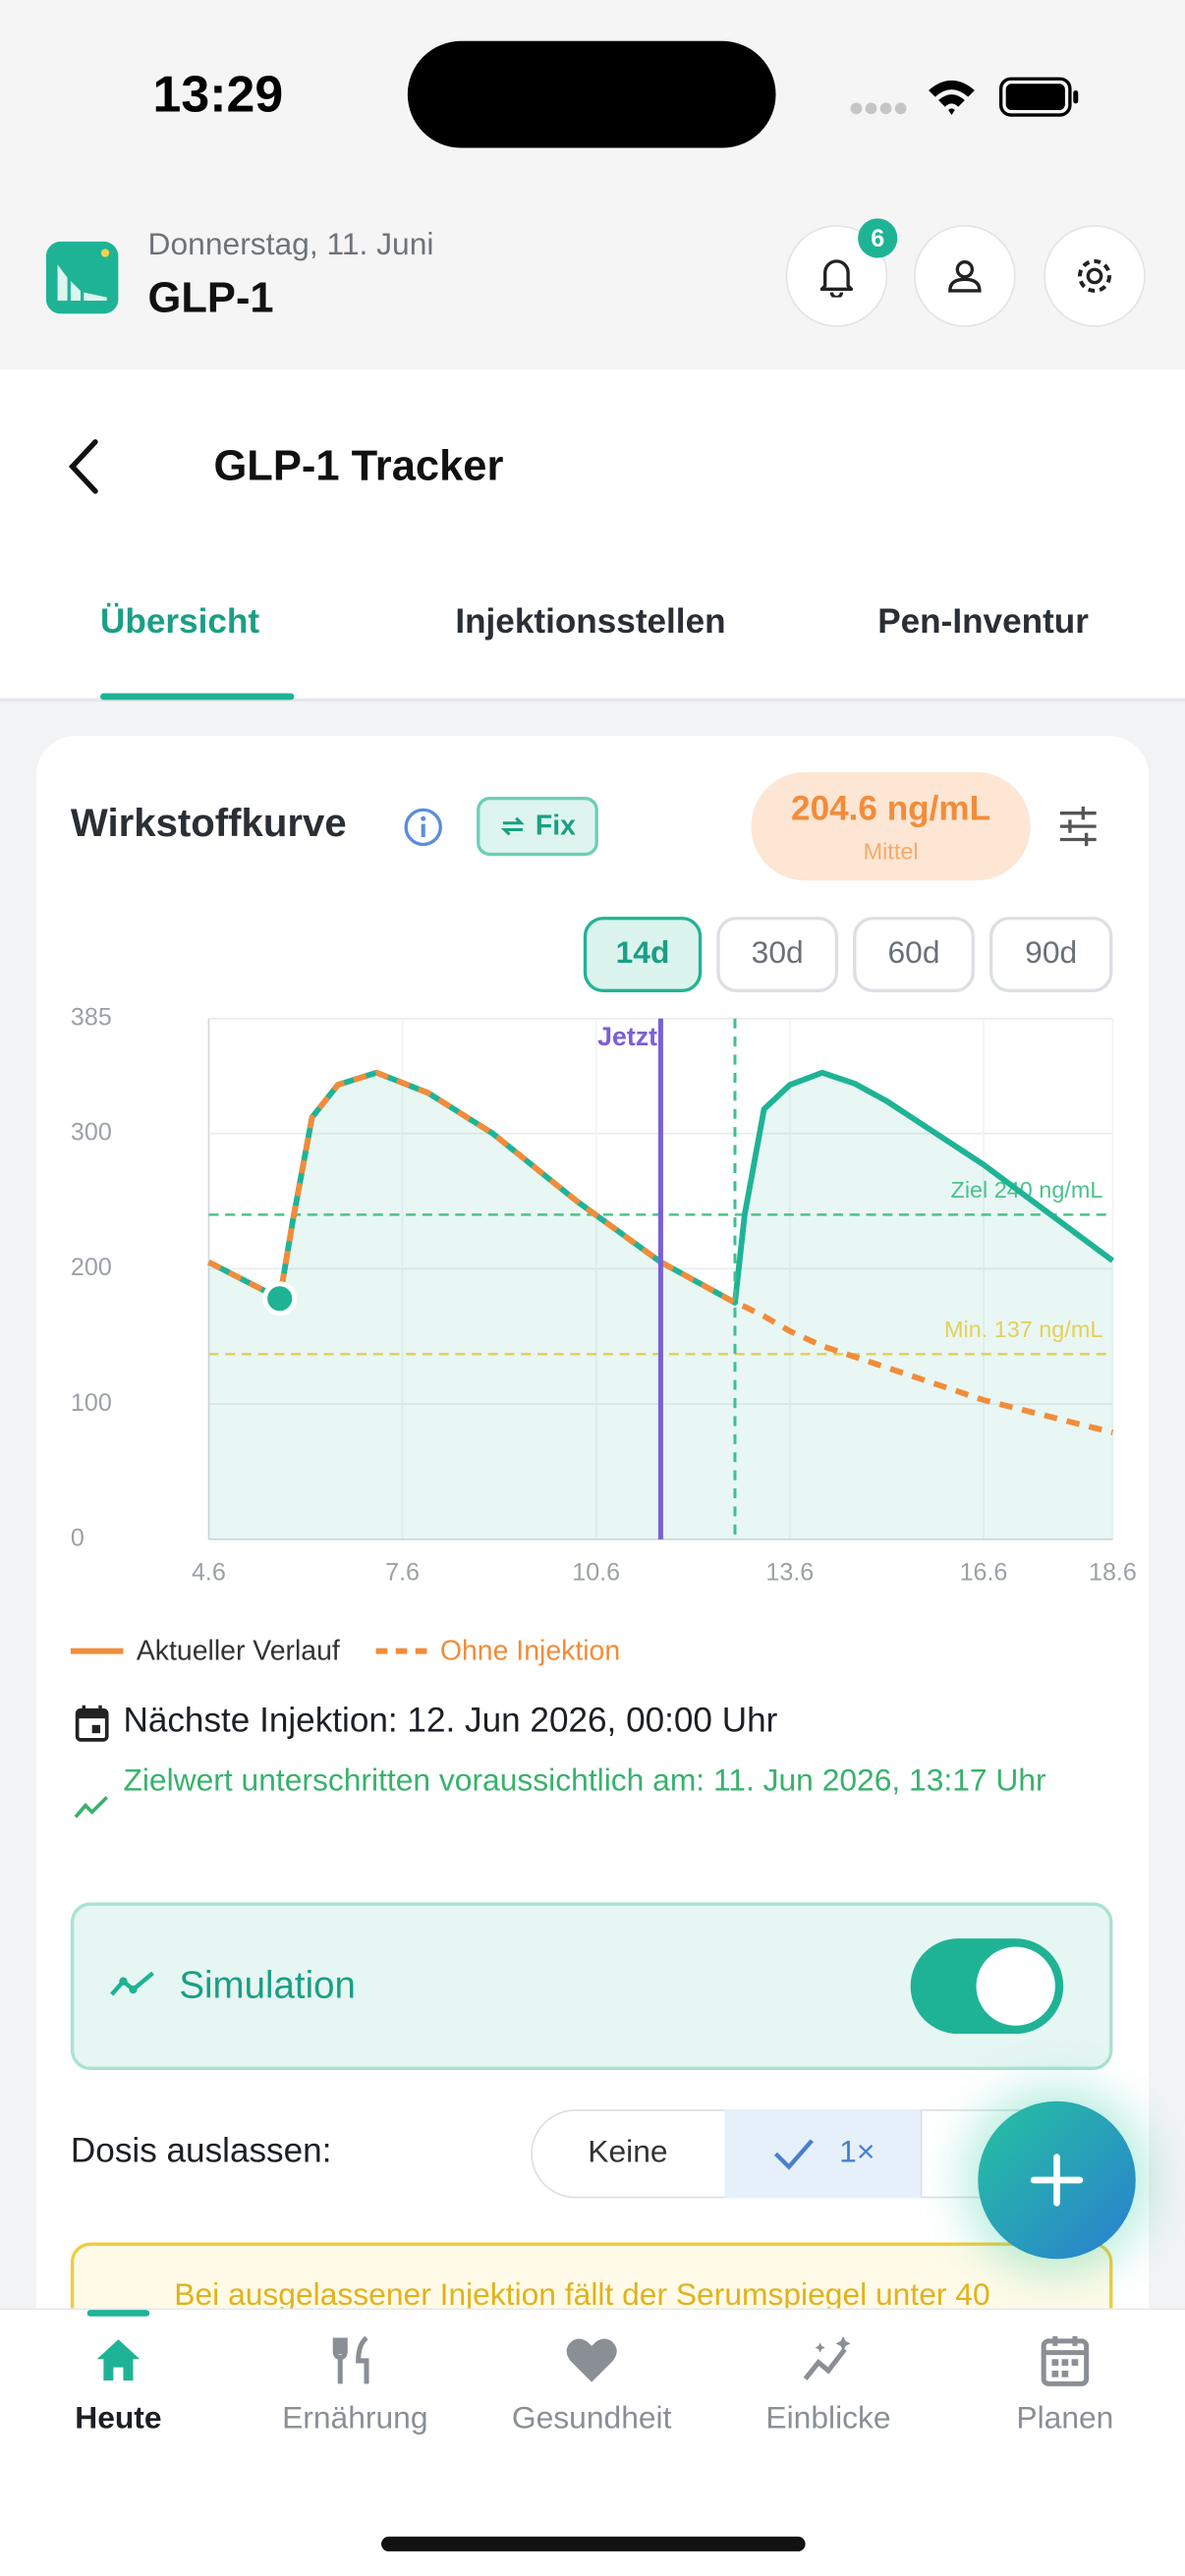 The height and width of the screenshot is (2576, 1185). Describe the element at coordinates (267, 1984) in the screenshot. I see `simulation-label: Simulation` at that location.